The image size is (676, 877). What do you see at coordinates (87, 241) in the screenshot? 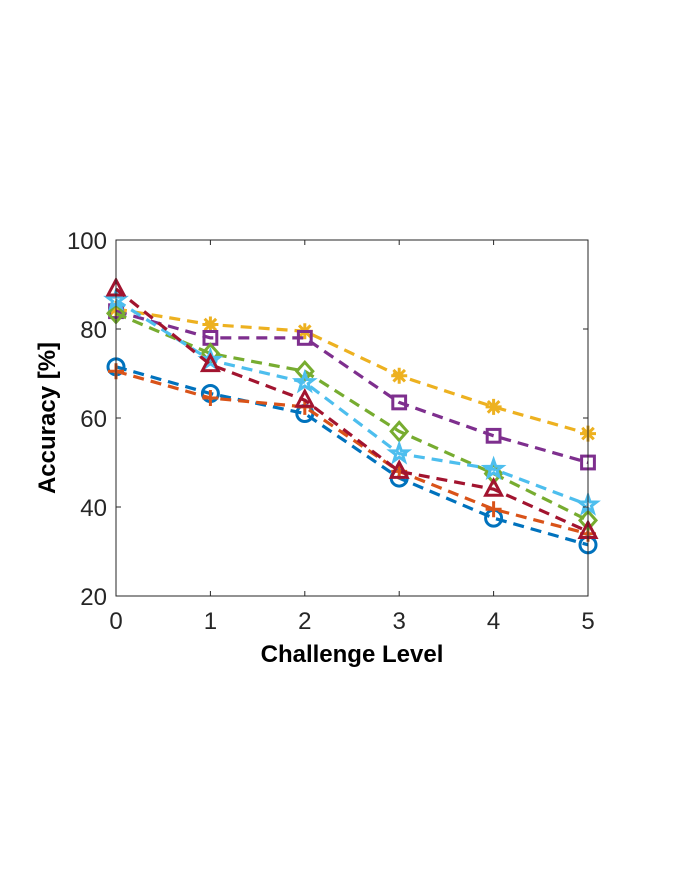
I see `y-tick-label: 100` at bounding box center [87, 241].